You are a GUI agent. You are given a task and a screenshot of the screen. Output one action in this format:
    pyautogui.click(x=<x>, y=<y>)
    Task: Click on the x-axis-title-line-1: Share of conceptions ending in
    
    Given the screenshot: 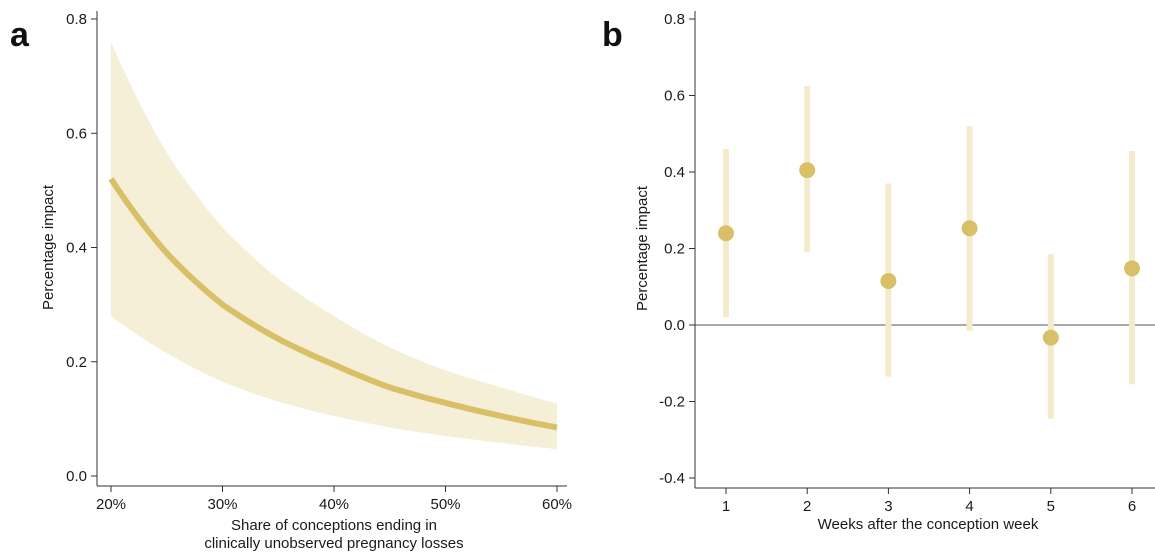 What is the action you would take?
    pyautogui.click(x=334, y=525)
    